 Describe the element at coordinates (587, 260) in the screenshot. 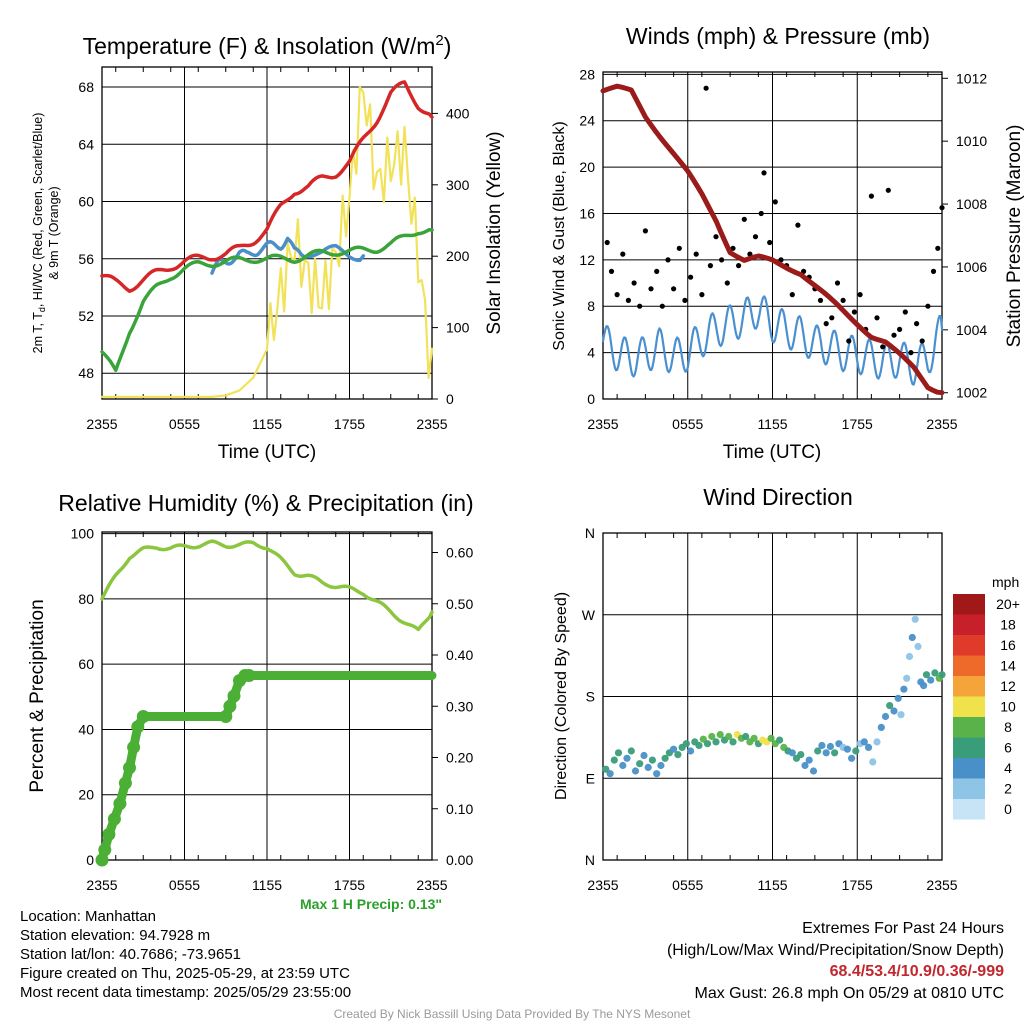

I see `y-tick-label: 12` at that location.